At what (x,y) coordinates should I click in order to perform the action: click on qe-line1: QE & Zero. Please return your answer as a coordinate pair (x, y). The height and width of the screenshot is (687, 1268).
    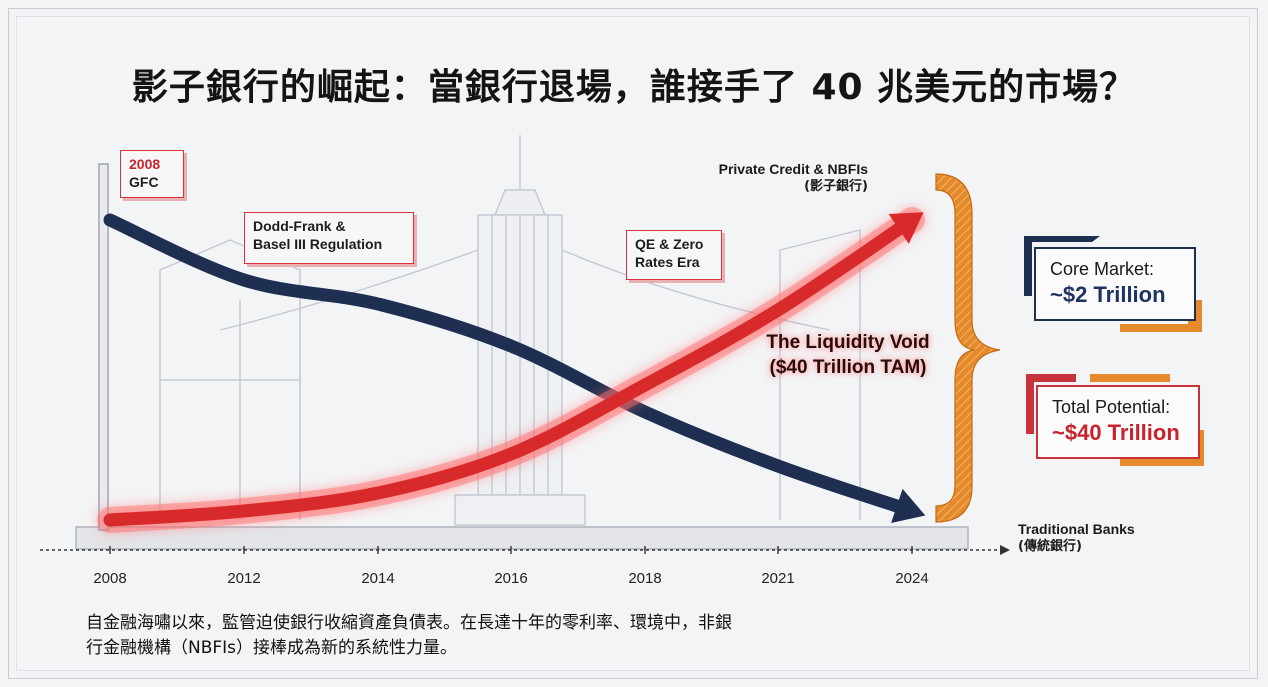
    Looking at the image, I should click on (669, 244).